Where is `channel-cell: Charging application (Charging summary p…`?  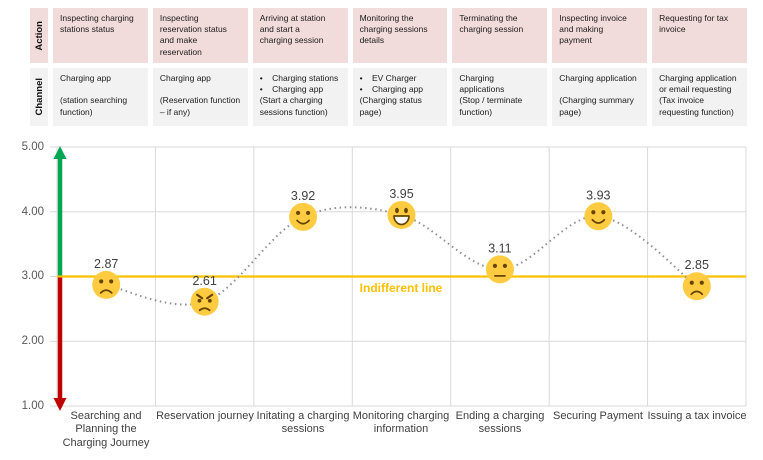 channel-cell: Charging application (Charging summary p… is located at coordinates (600, 97).